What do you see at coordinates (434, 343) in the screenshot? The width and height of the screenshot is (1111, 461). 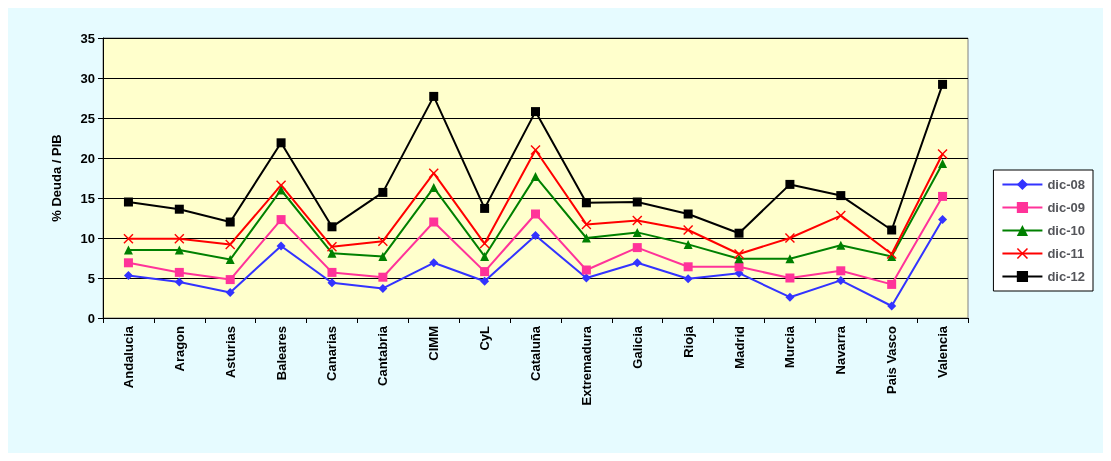 I see `x-tick-label: CIMM` at bounding box center [434, 343].